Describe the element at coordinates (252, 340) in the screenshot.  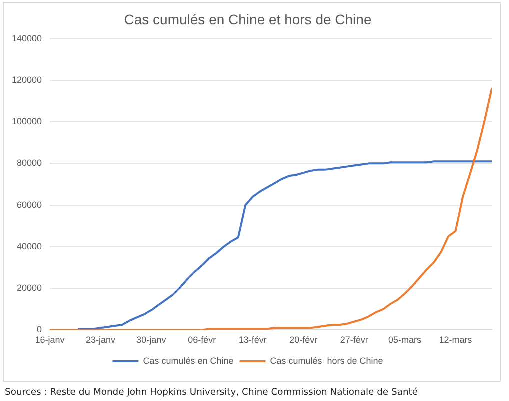
I see `x-tick-label: 13-févr` at that location.